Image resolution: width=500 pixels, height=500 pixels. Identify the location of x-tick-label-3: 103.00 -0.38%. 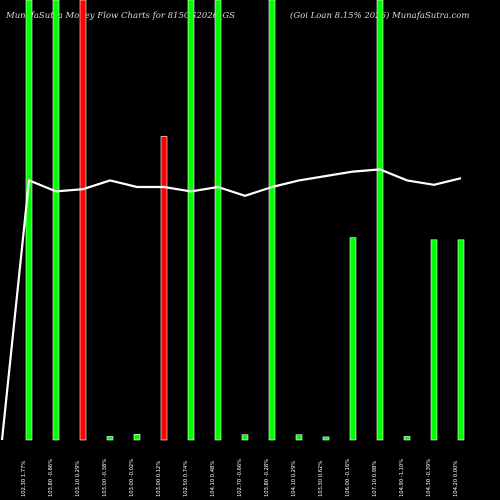
(105, 478).